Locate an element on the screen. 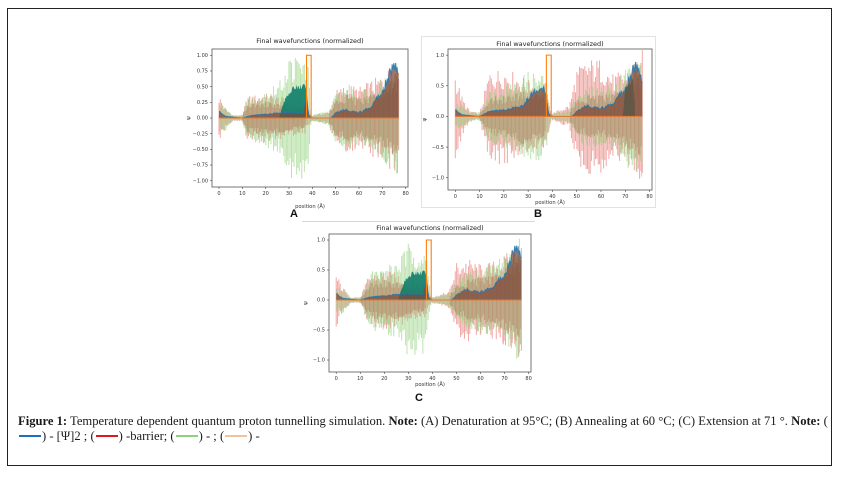  y-tick-label: 0.75 is located at coordinates (202, 72).